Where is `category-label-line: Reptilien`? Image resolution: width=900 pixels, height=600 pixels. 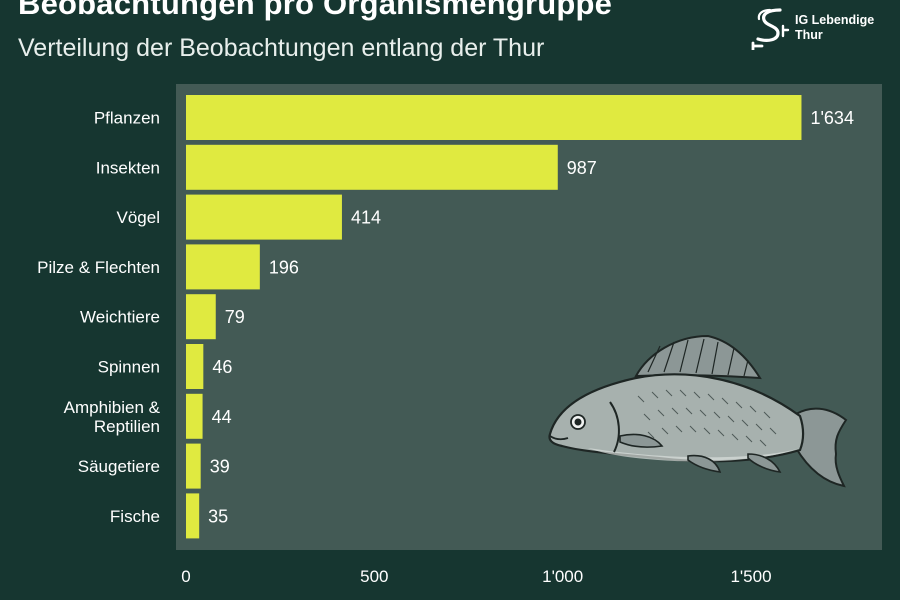
category-label-line: Reptilien is located at coordinates (127, 426).